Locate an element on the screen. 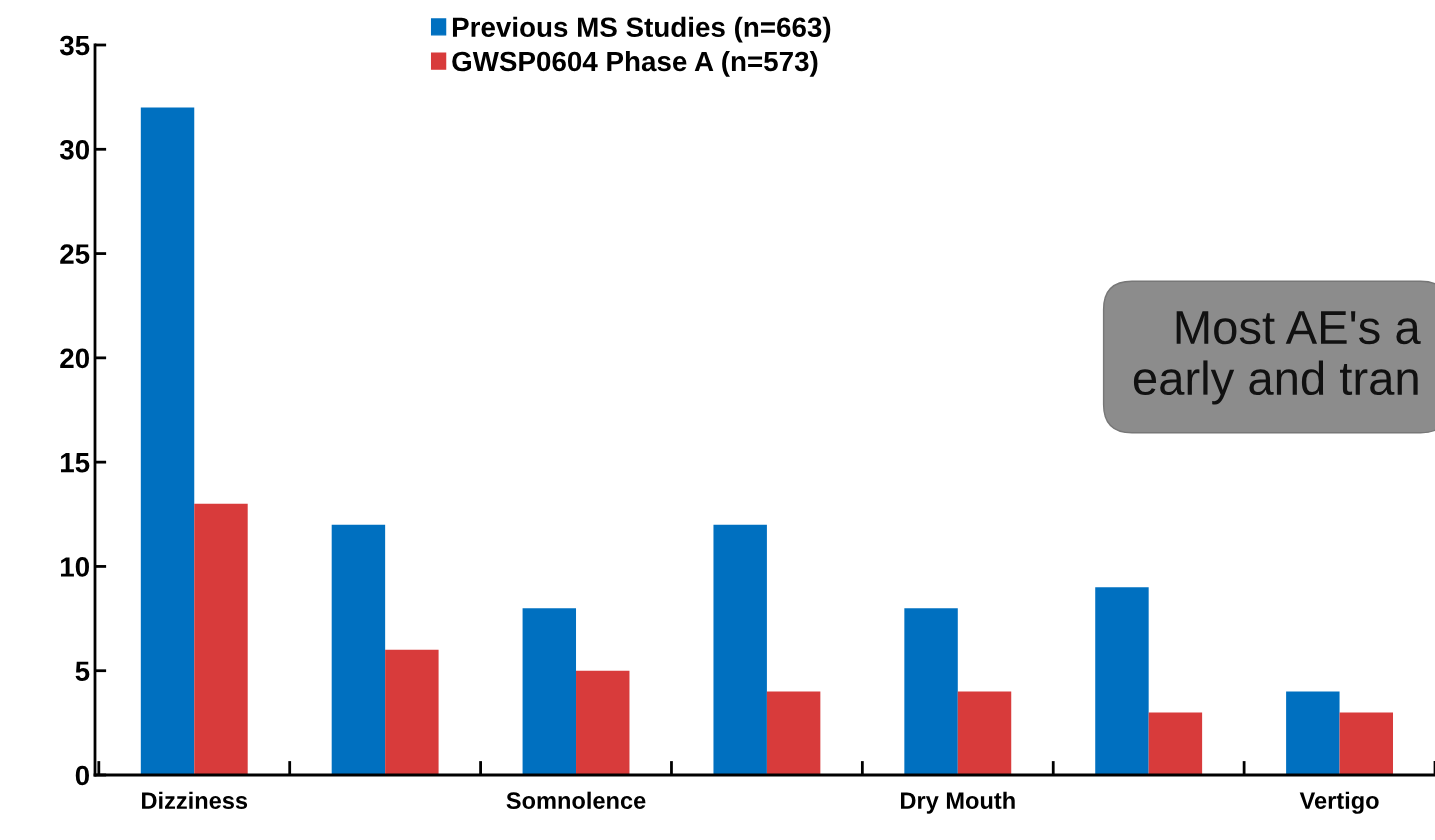 The width and height of the screenshot is (1435, 840). y-tick-label: 15 is located at coordinates (75, 463).